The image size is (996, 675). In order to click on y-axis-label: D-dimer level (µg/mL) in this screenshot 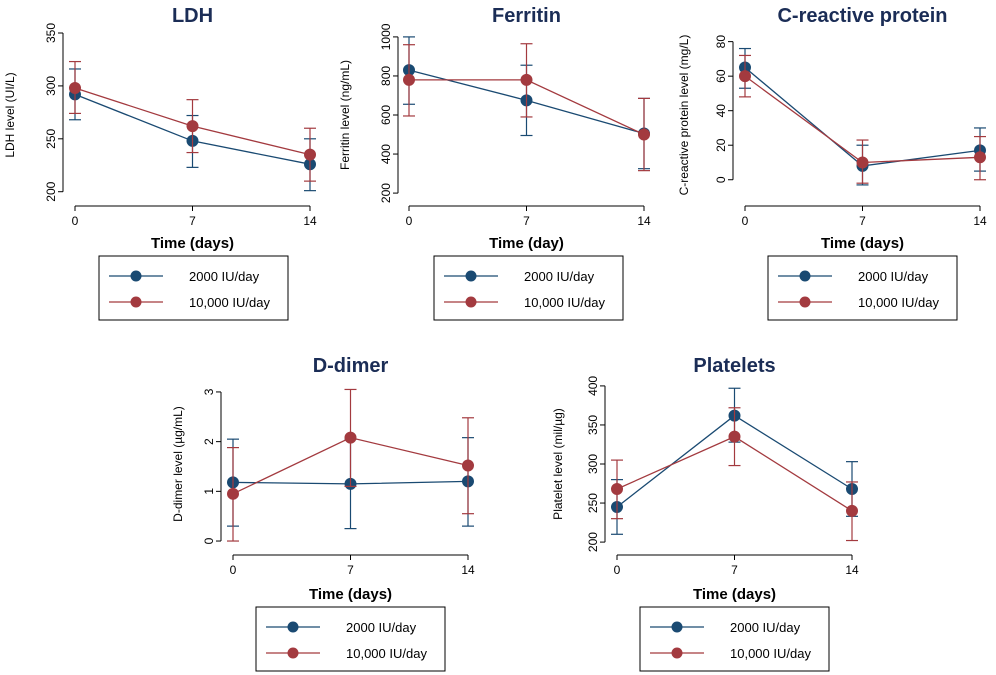, I will do `click(178, 464)`.